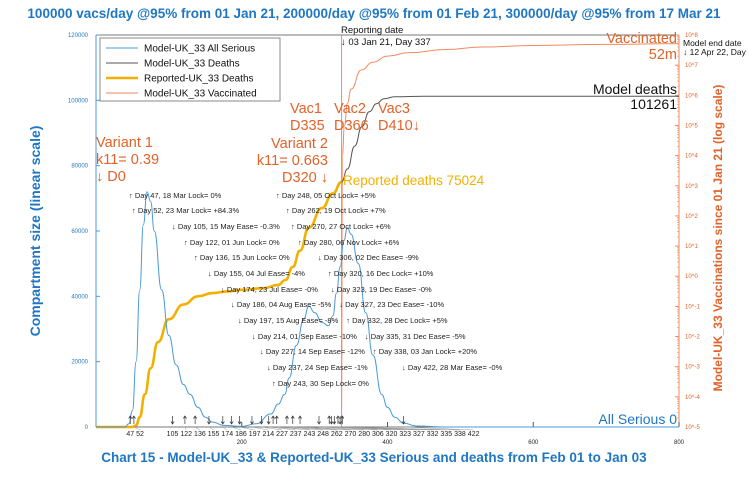  What do you see at coordinates (637, 419) in the screenshot?
I see `all-serious-label: All Serious 0` at bounding box center [637, 419].